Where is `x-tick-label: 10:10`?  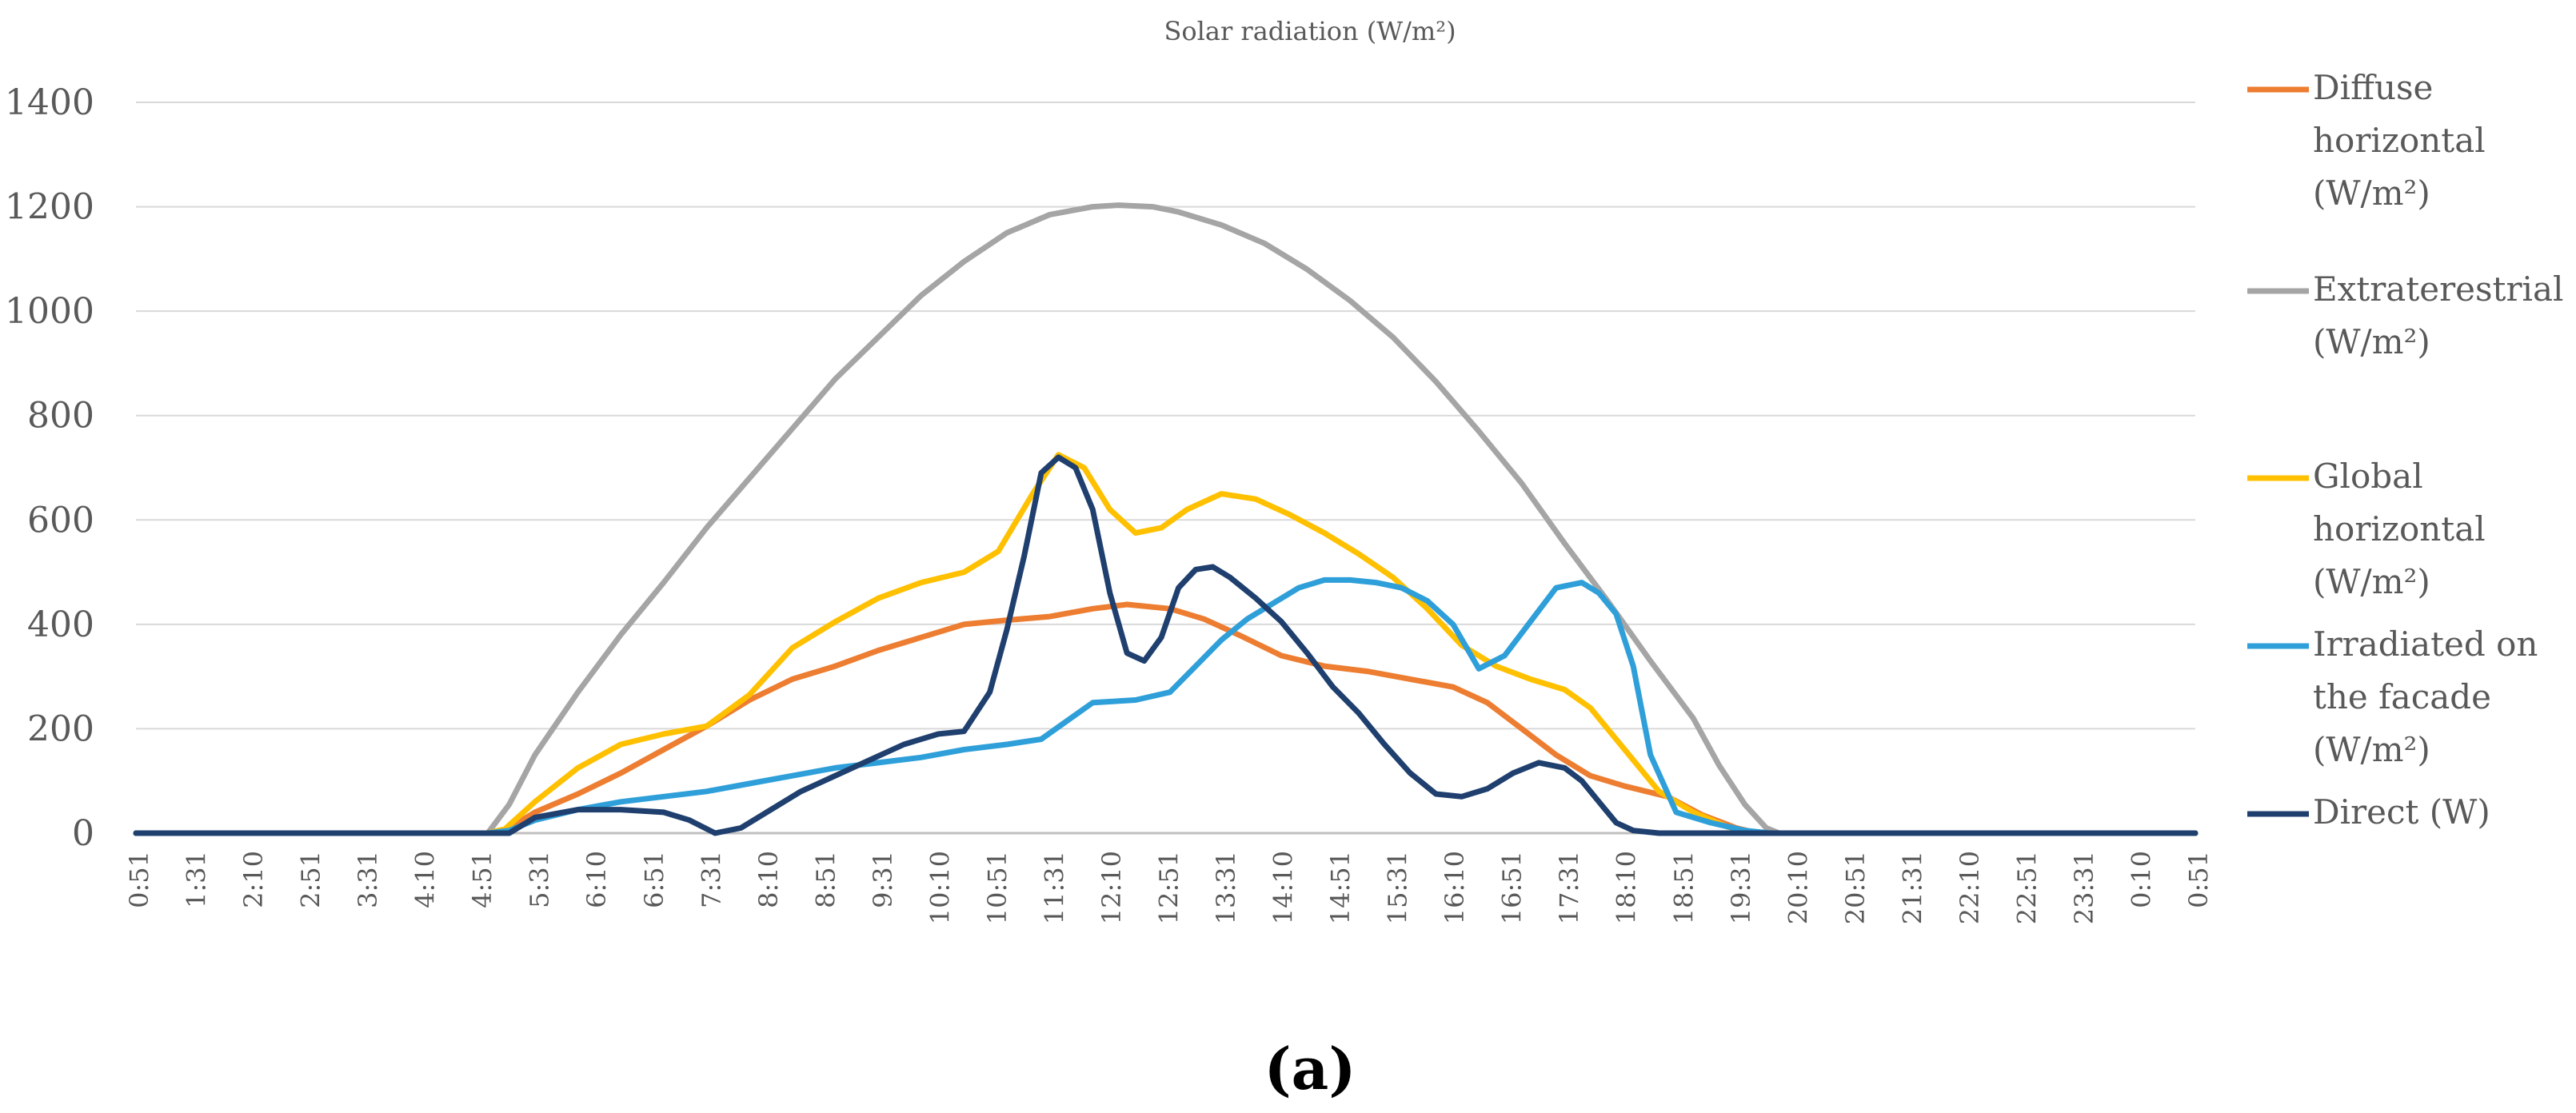
x-tick-label: 10:10 is located at coordinates (940, 887).